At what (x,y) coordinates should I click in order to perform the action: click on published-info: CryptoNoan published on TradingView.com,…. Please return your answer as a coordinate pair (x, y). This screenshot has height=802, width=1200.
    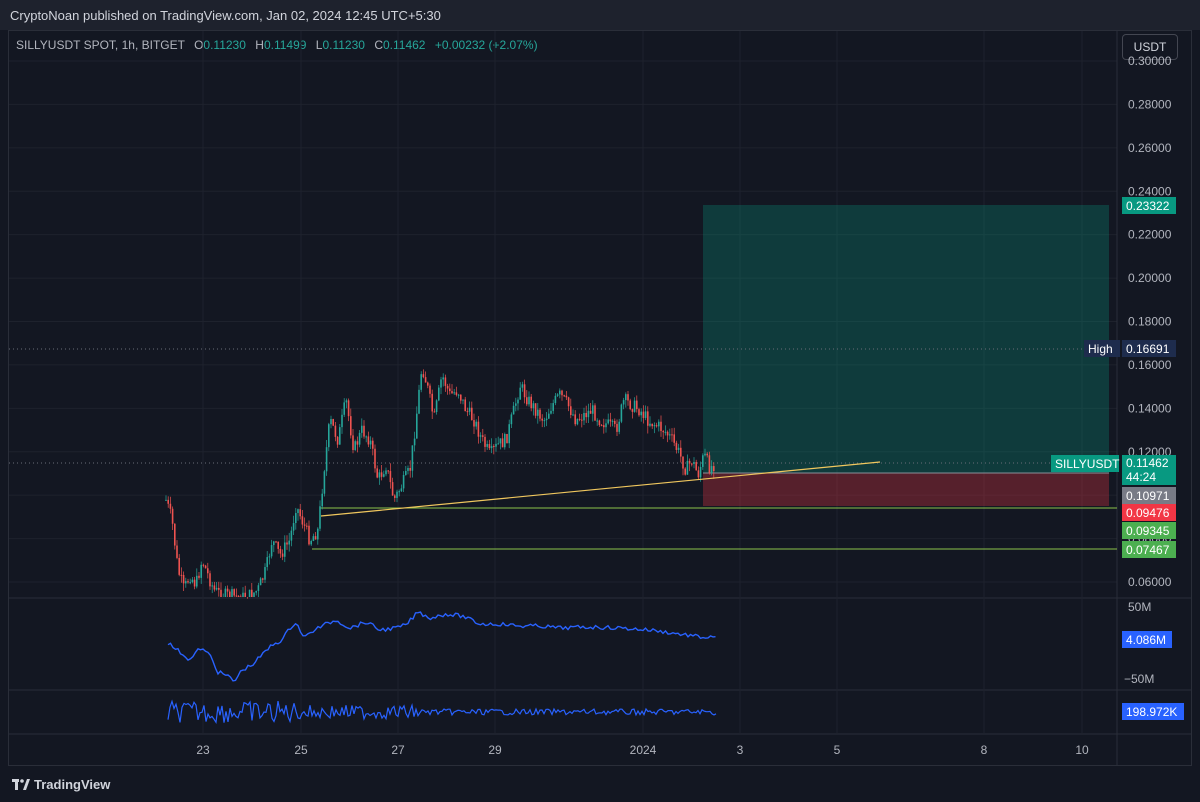
    Looking at the image, I should click on (225, 15).